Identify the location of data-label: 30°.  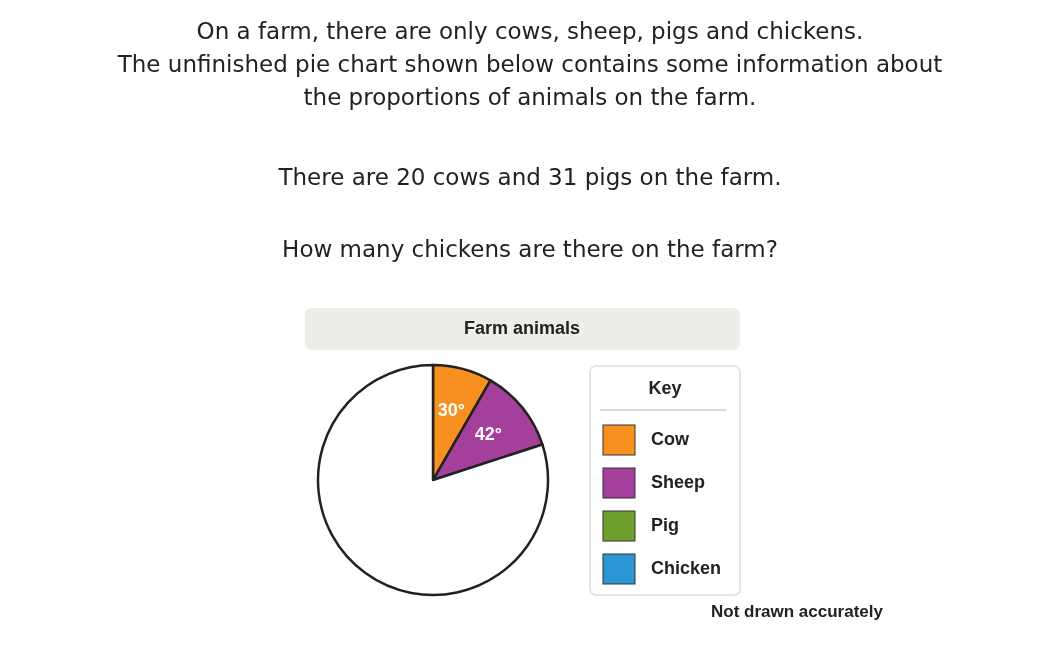
(451, 409).